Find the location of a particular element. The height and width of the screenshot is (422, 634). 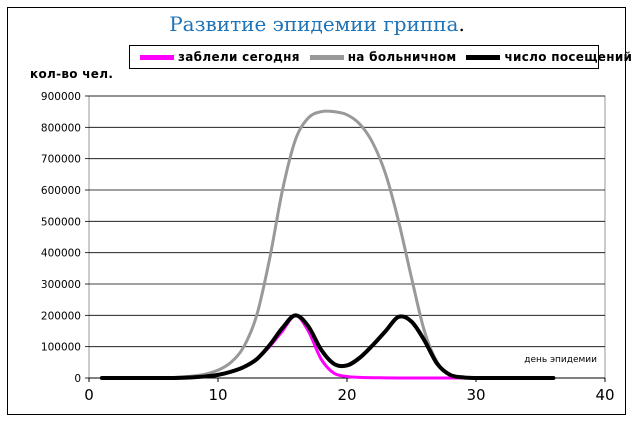

y-tick-label: 800000 is located at coordinates (61, 128).